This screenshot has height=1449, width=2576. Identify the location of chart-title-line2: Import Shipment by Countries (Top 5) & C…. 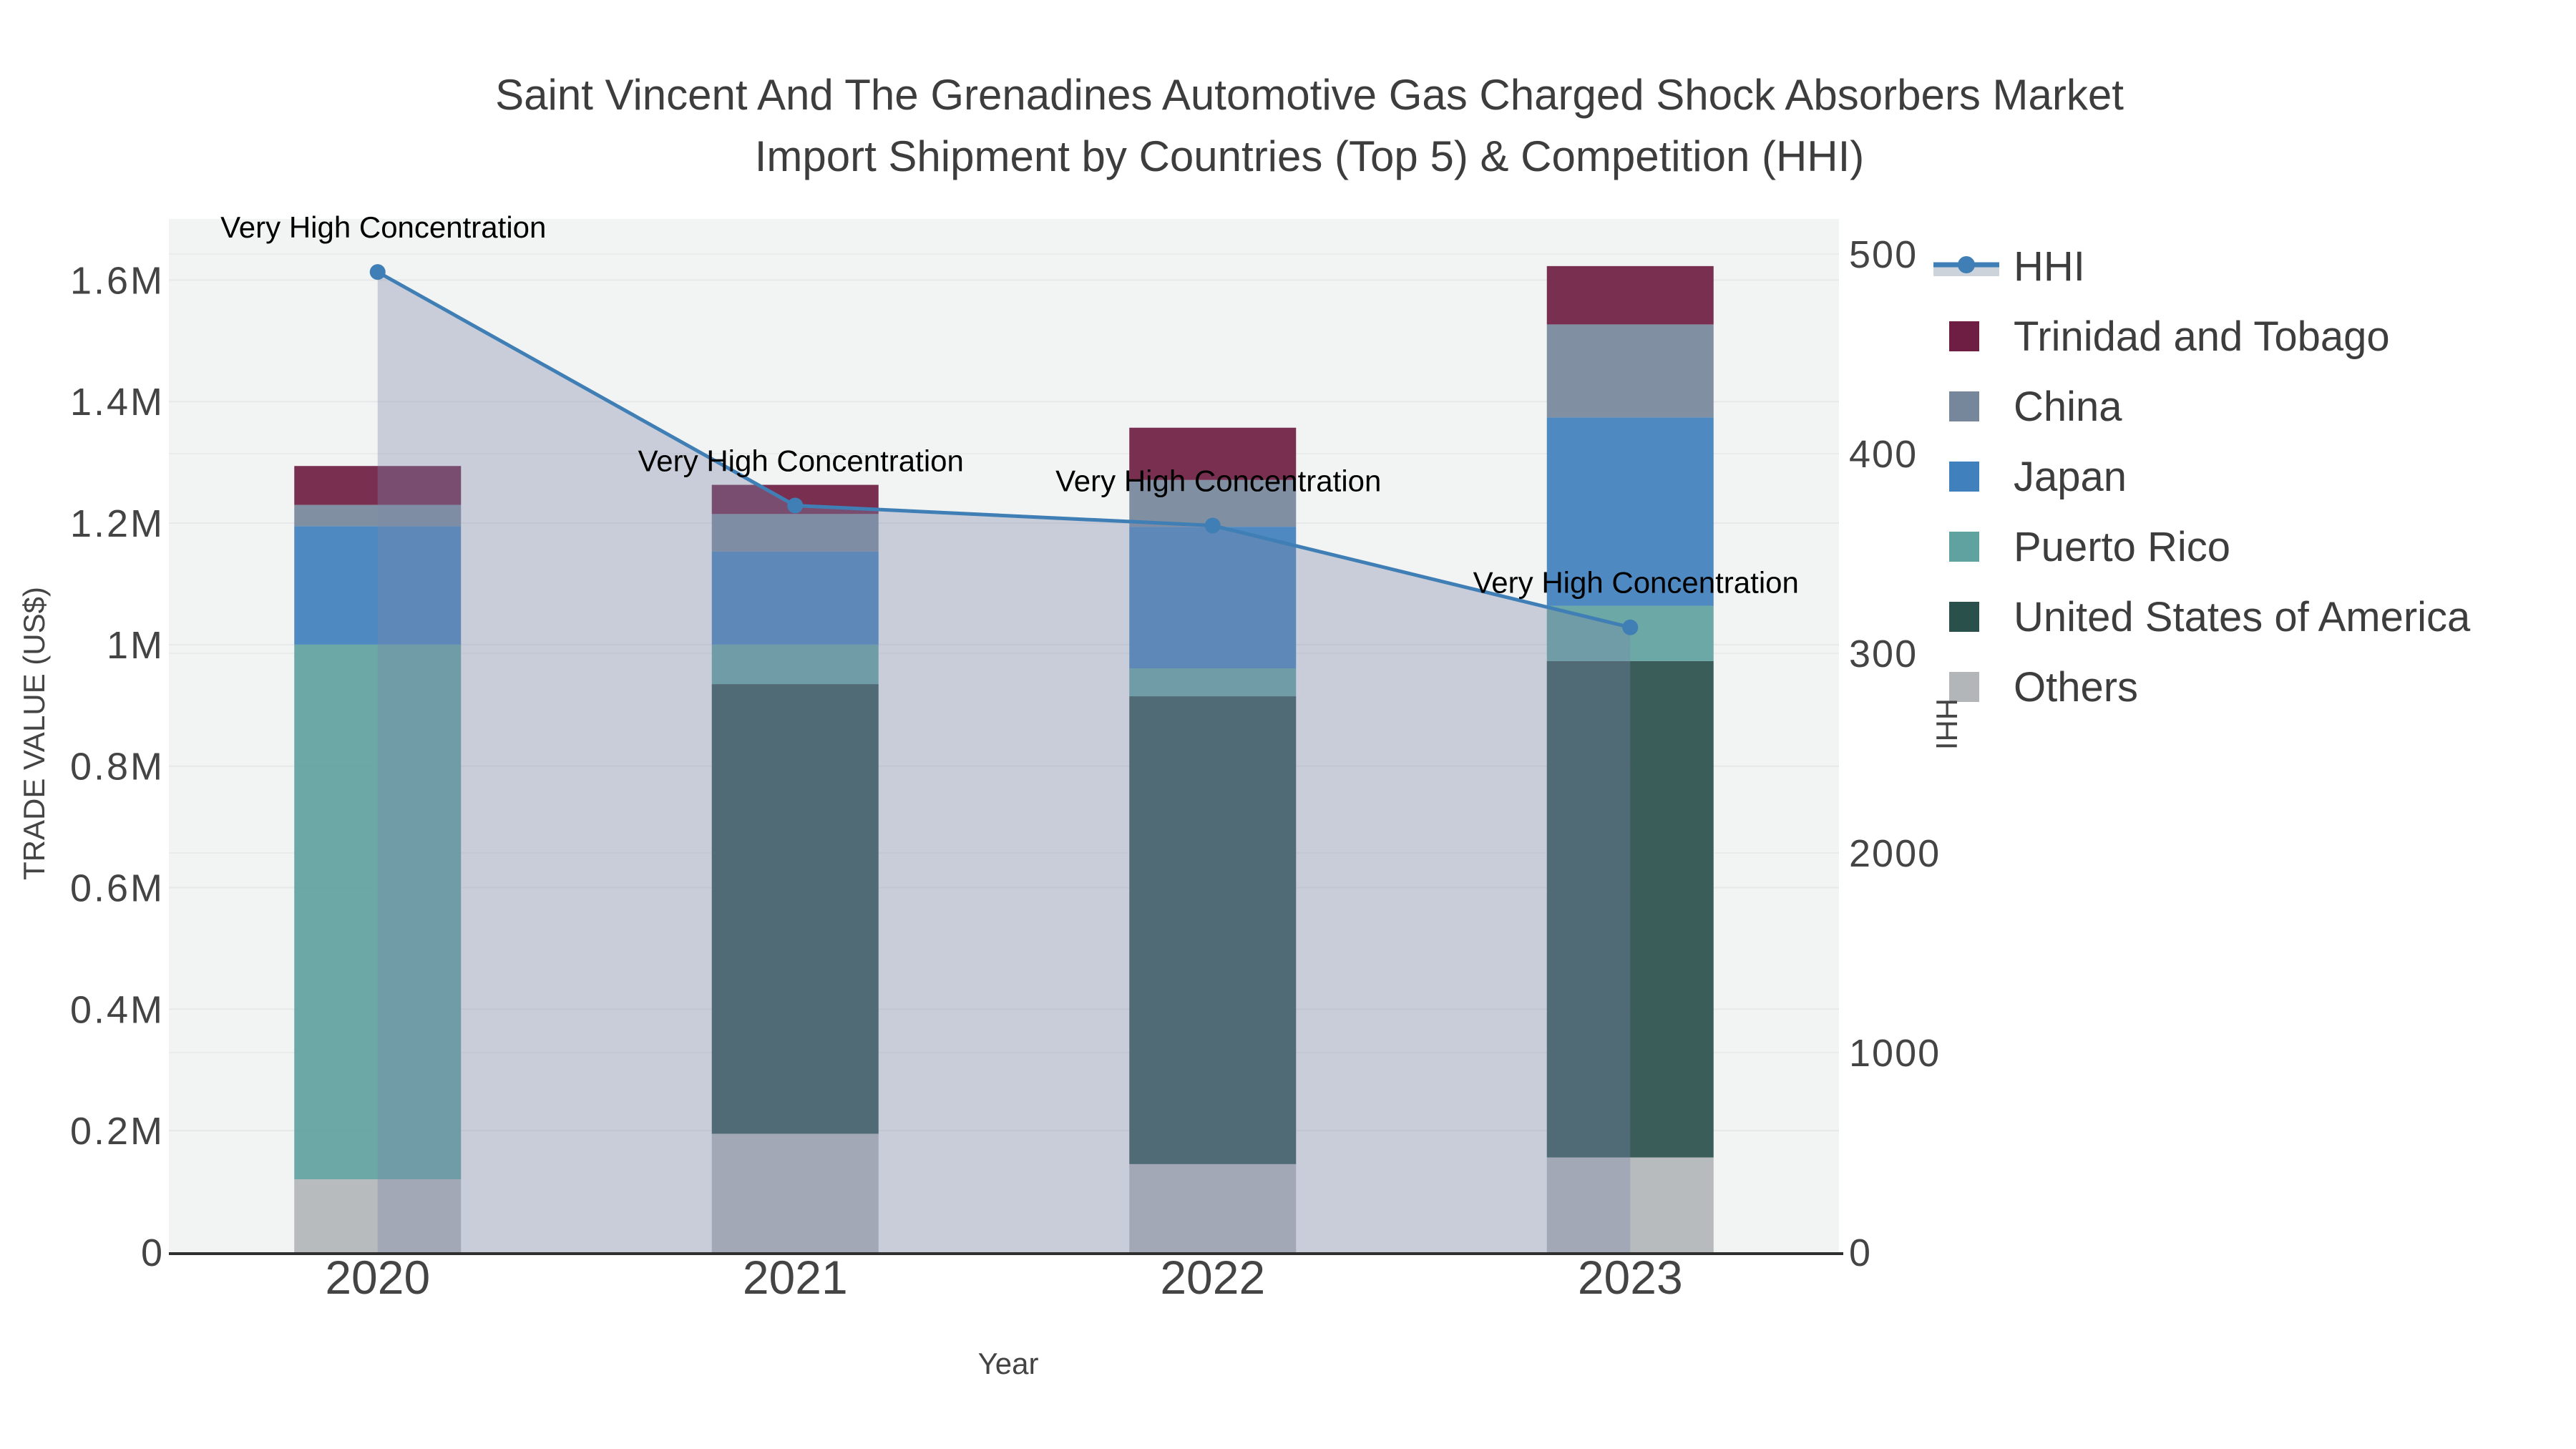
(1310, 156).